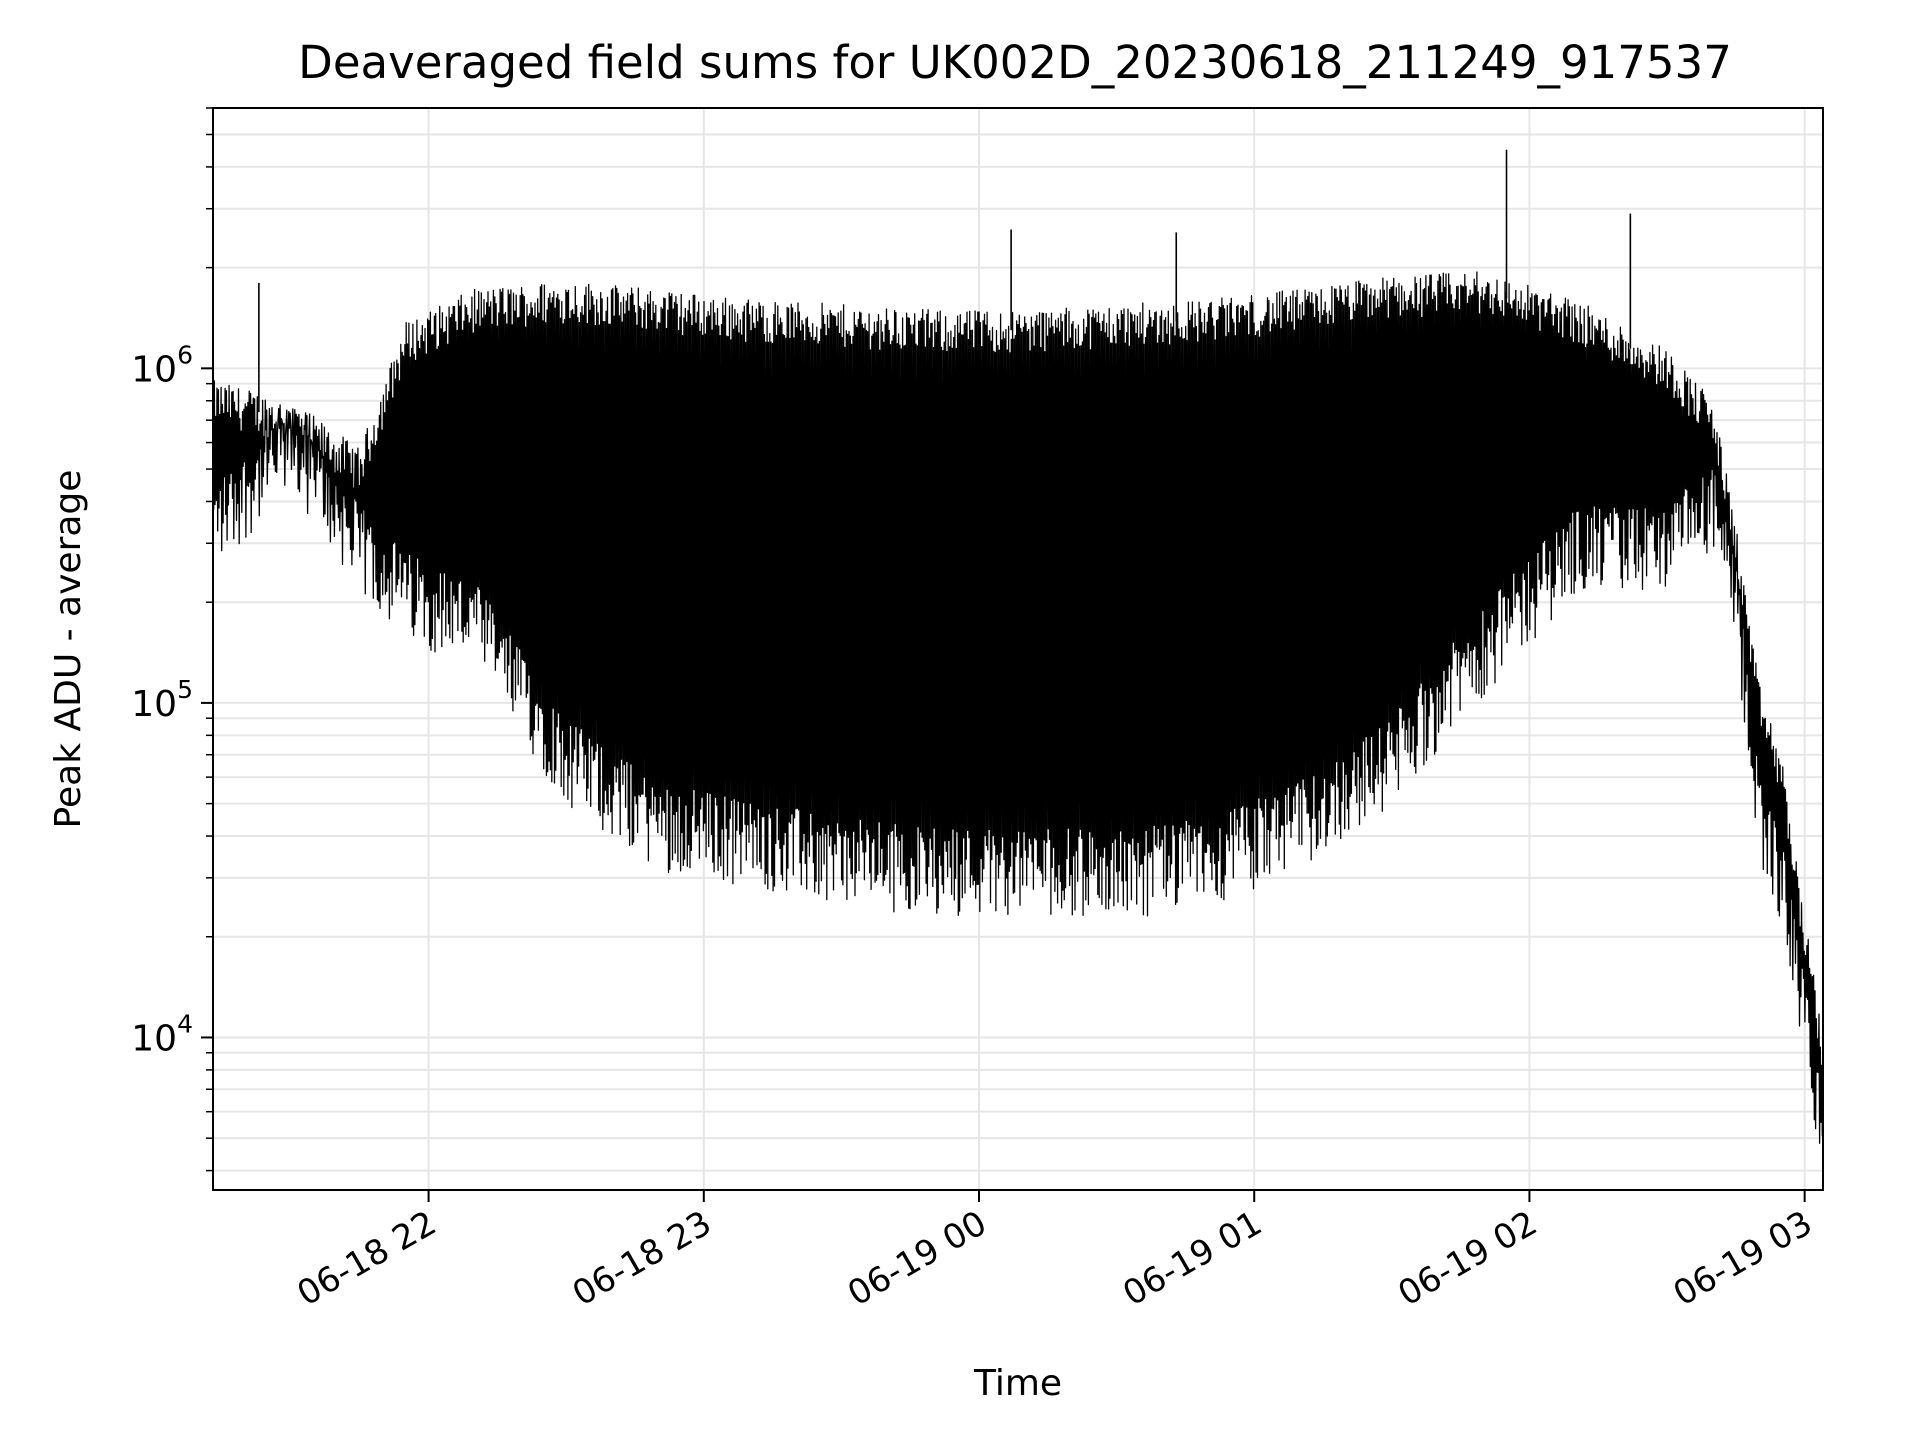  I want to click on y-axis: 10⁴ 10⁵ 10⁶, so click(172, 639).